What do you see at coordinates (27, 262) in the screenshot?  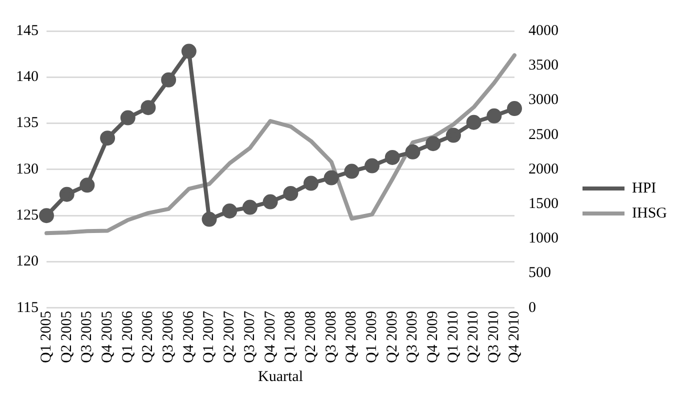 I see `y-tick-label: 120` at bounding box center [27, 262].